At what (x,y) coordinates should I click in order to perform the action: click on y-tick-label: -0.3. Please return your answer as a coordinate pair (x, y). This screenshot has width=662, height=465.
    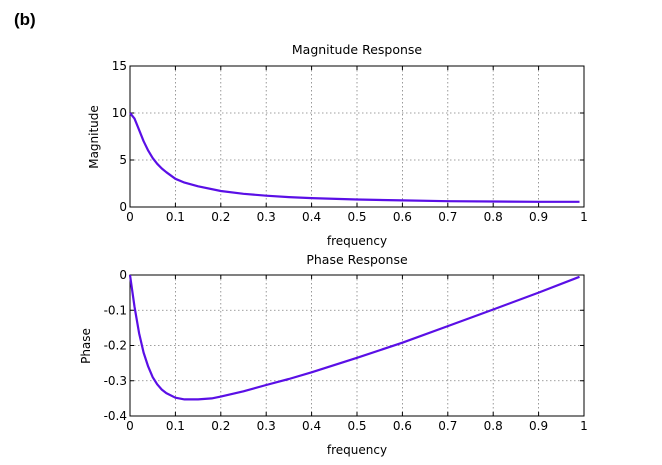
    Looking at the image, I should click on (115, 381).